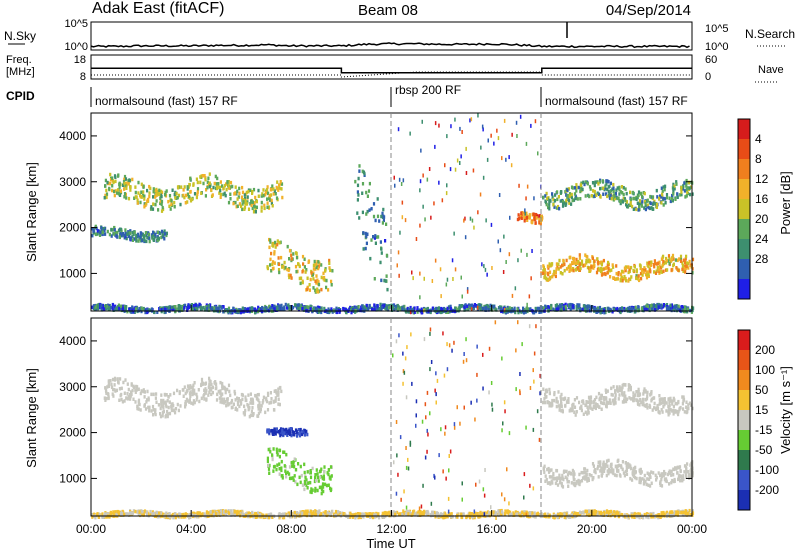 The image size is (800, 554). What do you see at coordinates (80, 60) in the screenshot?
I see `freq-tick-high: 18` at bounding box center [80, 60].